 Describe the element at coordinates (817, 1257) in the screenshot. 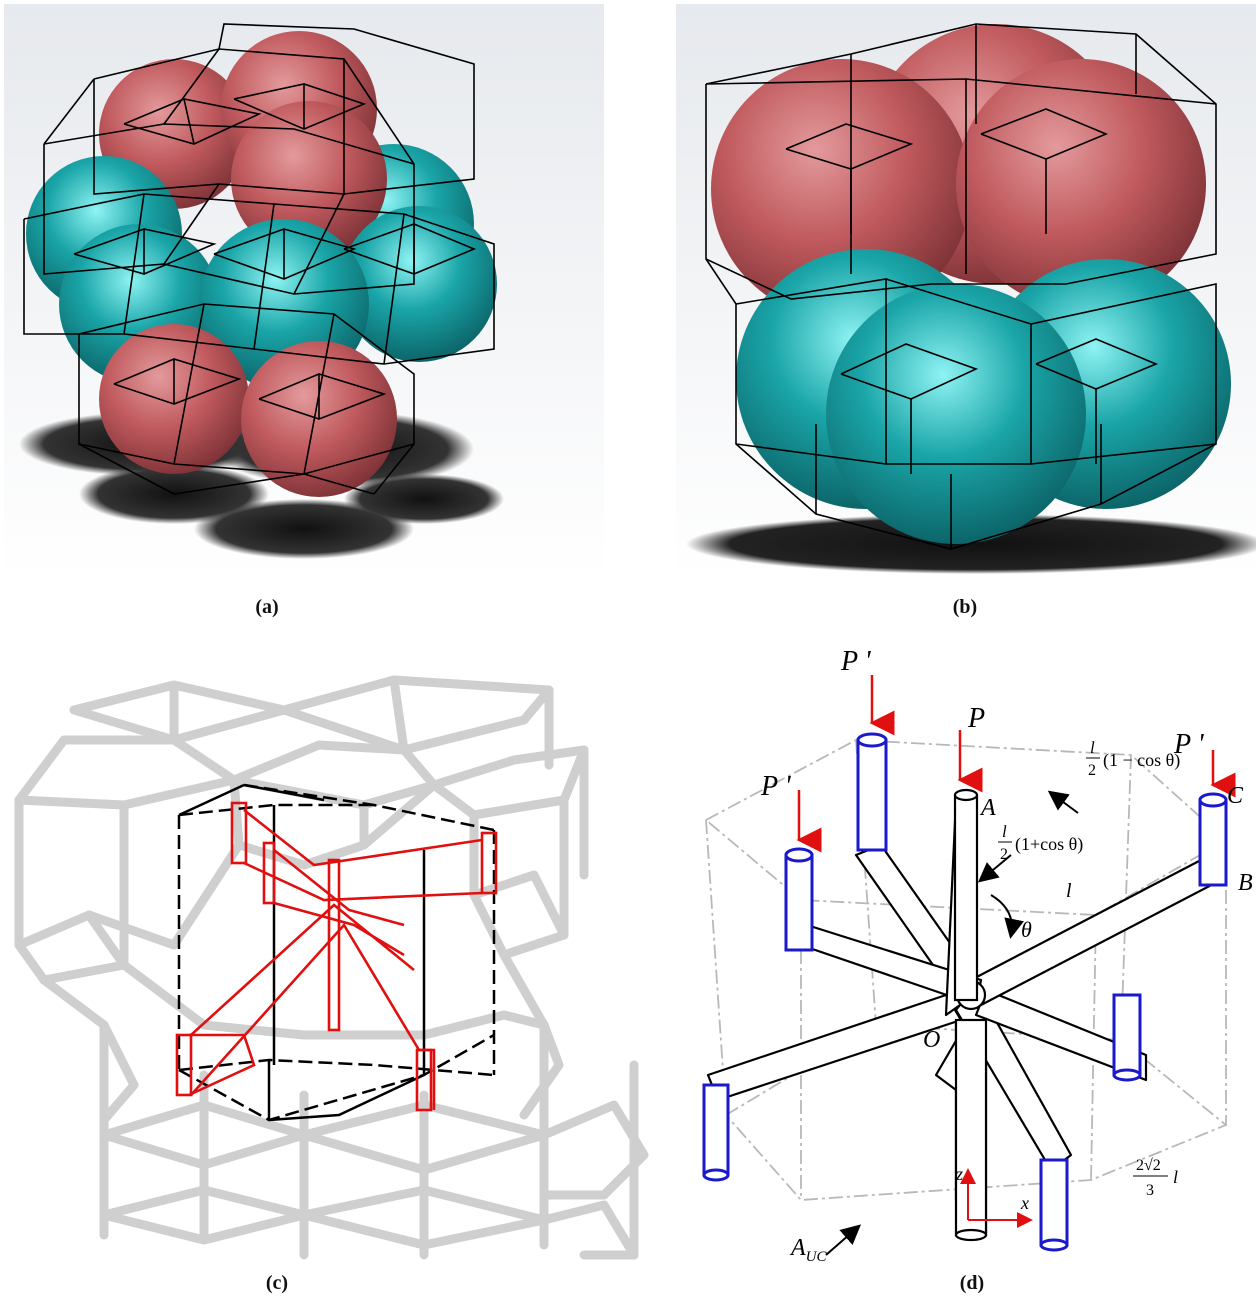

I see `label-Auc-sub: UC` at that location.